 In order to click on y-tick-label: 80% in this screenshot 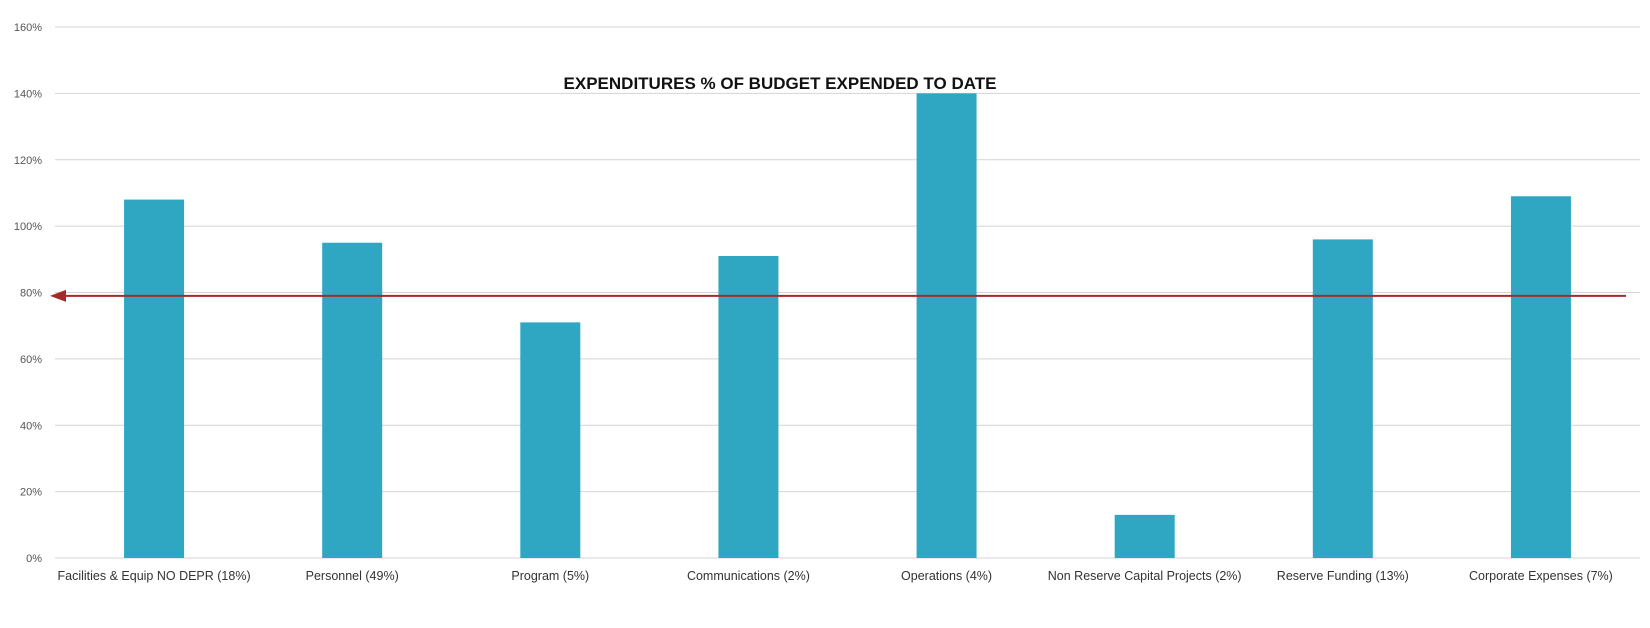, I will do `click(31, 294)`.